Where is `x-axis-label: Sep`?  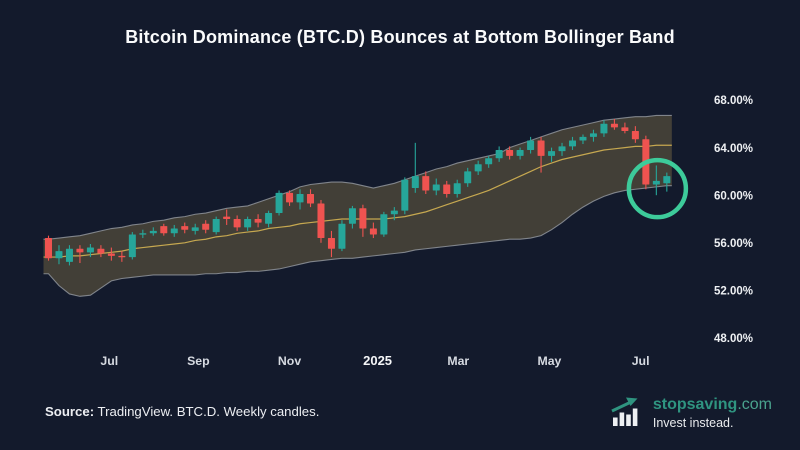 x-axis-label: Sep is located at coordinates (198, 361).